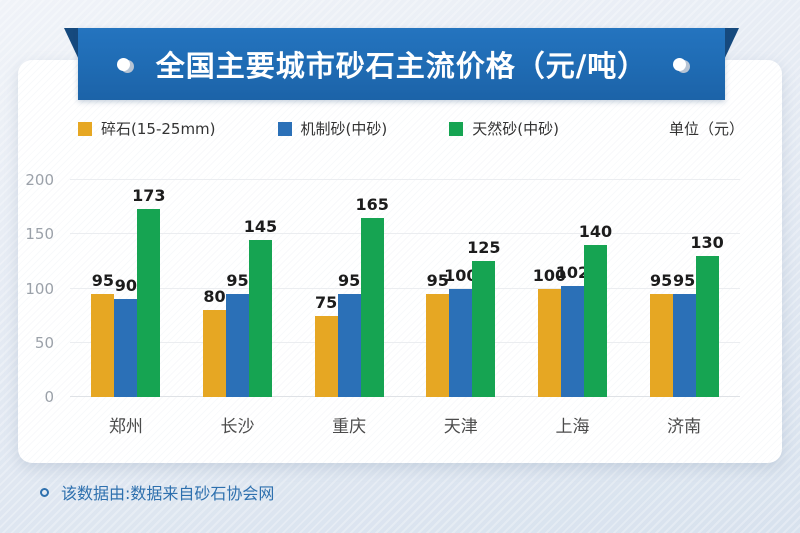 The height and width of the screenshot is (533, 800). What do you see at coordinates (168, 493) in the screenshot?
I see `data-source-text: 该数据由:数据来自砂石协会网` at bounding box center [168, 493].